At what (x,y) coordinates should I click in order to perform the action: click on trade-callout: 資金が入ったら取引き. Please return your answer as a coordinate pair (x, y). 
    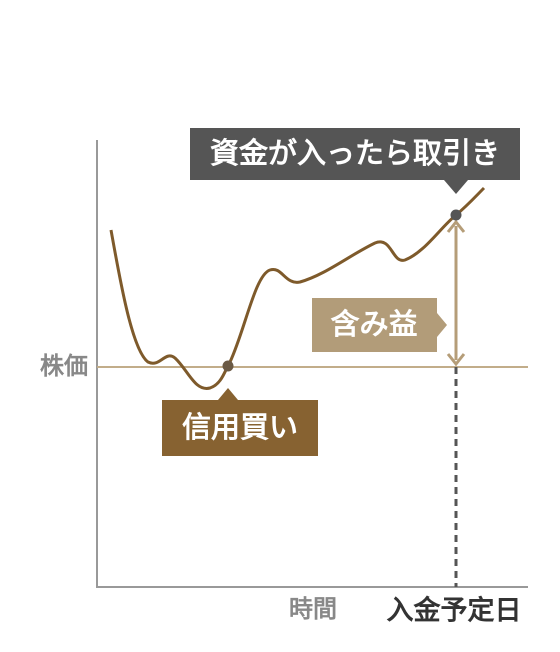
    Looking at the image, I should click on (355, 161).